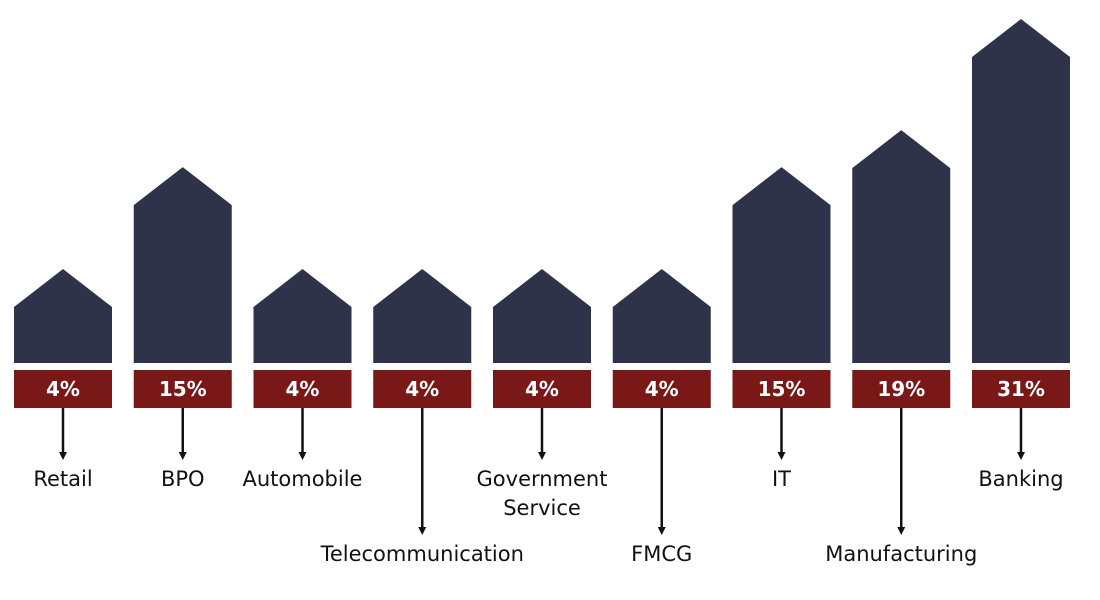 The width and height of the screenshot is (1100, 600). I want to click on category-label-2: Automobile, so click(303, 479).